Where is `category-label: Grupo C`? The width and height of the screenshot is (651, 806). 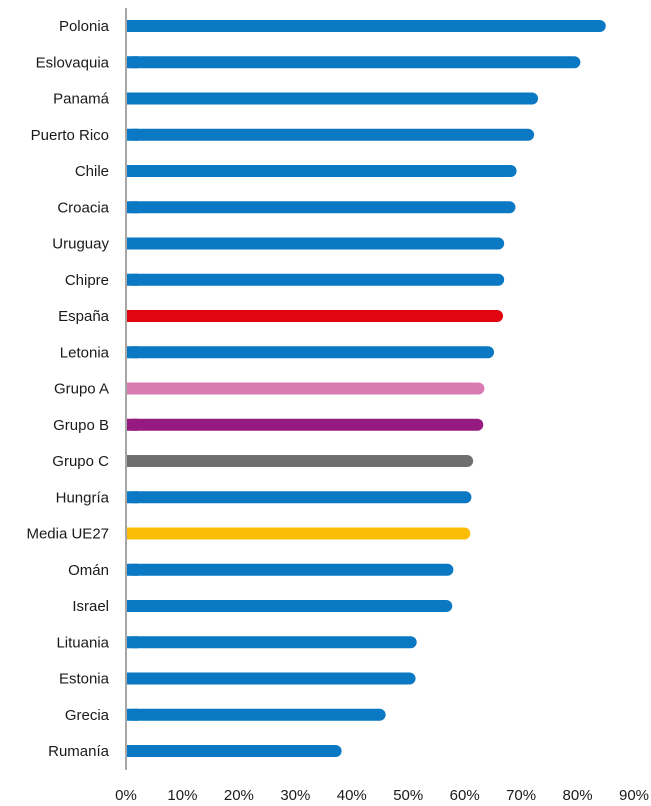 category-label: Grupo C is located at coordinates (80, 461).